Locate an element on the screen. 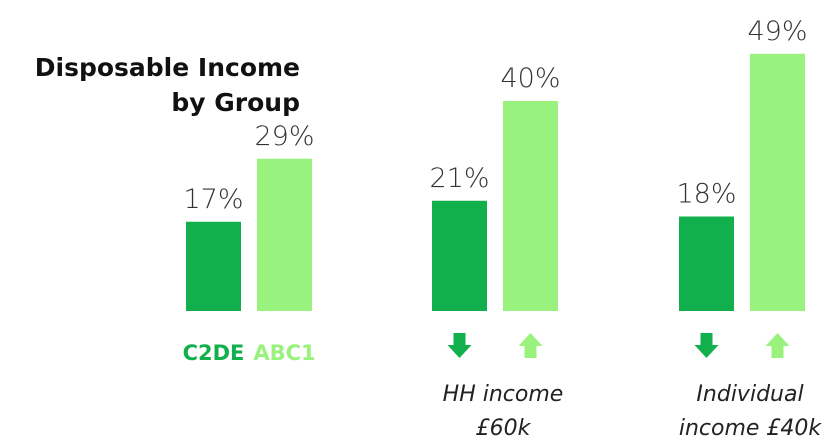 This screenshot has width=833, height=446. value-label: 21% is located at coordinates (459, 178).